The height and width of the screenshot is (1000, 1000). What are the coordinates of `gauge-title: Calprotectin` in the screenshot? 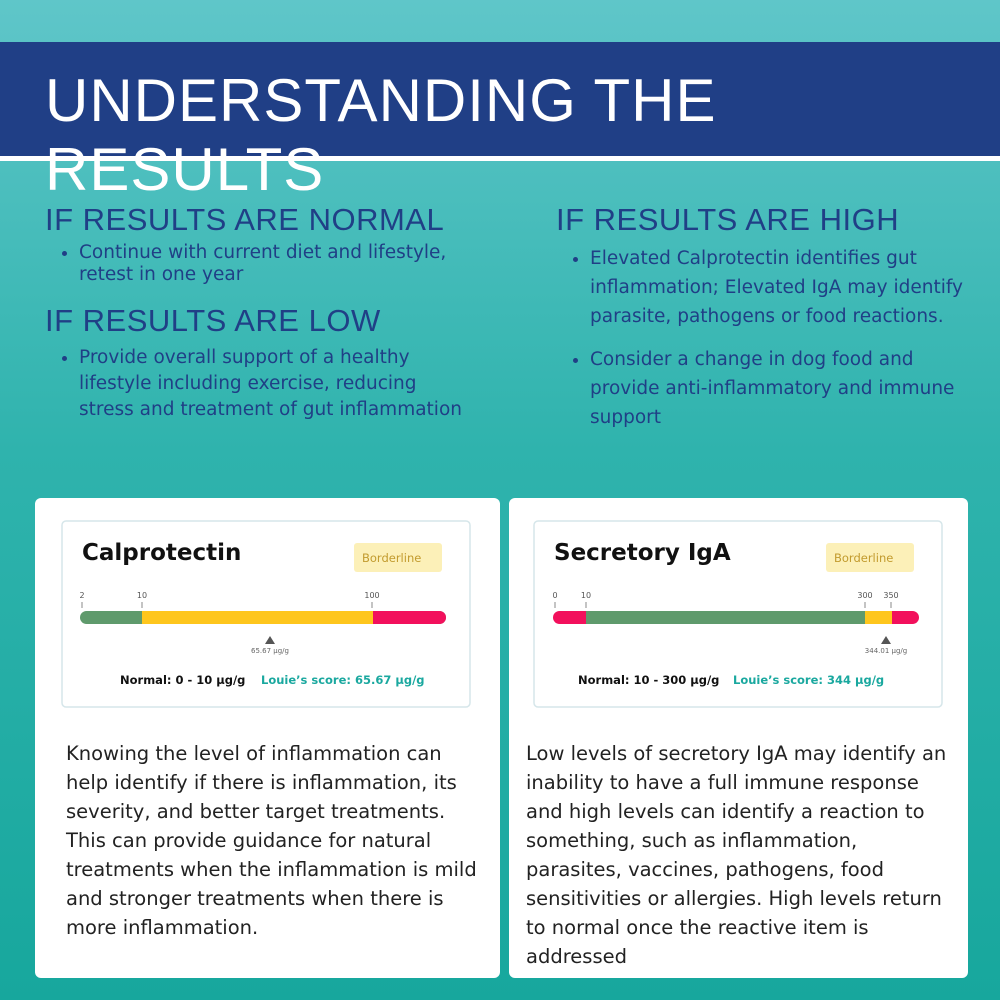 It's located at (161, 553).